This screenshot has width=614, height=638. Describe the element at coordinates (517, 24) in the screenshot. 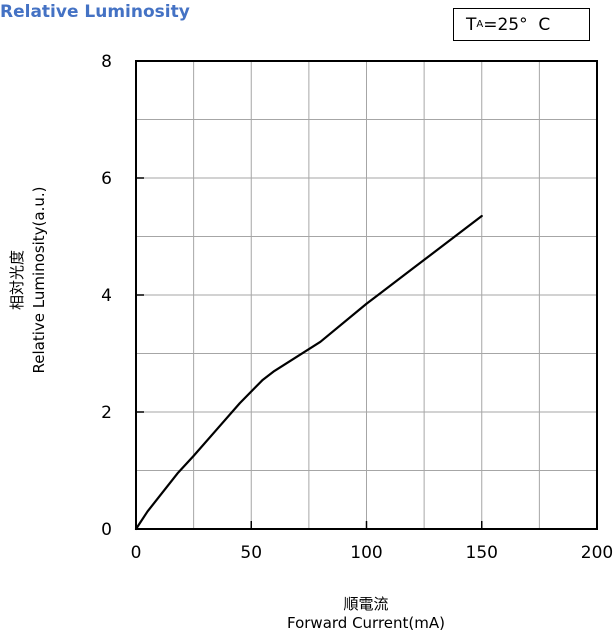

I see `condition-value: =25° C` at that location.